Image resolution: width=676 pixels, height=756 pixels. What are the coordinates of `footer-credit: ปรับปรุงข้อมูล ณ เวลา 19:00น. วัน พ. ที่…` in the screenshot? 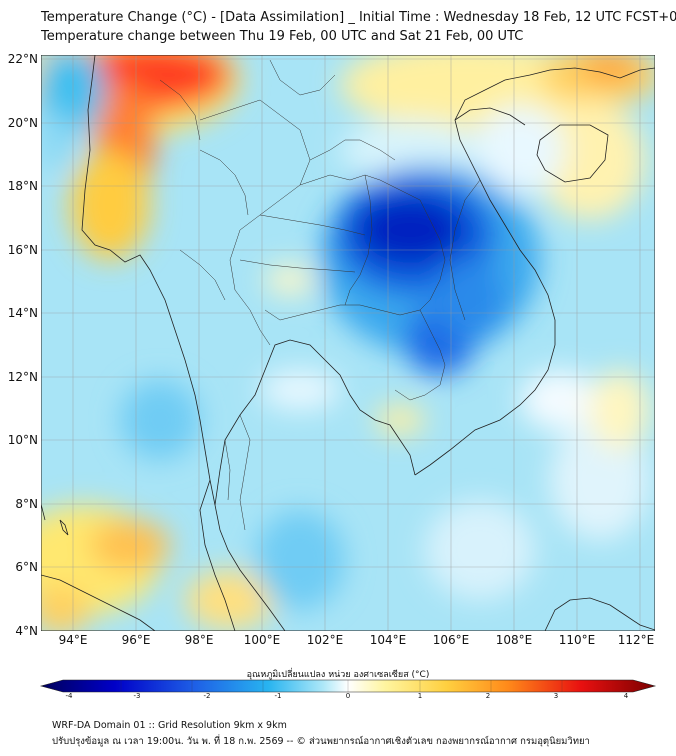 It's located at (321, 741).